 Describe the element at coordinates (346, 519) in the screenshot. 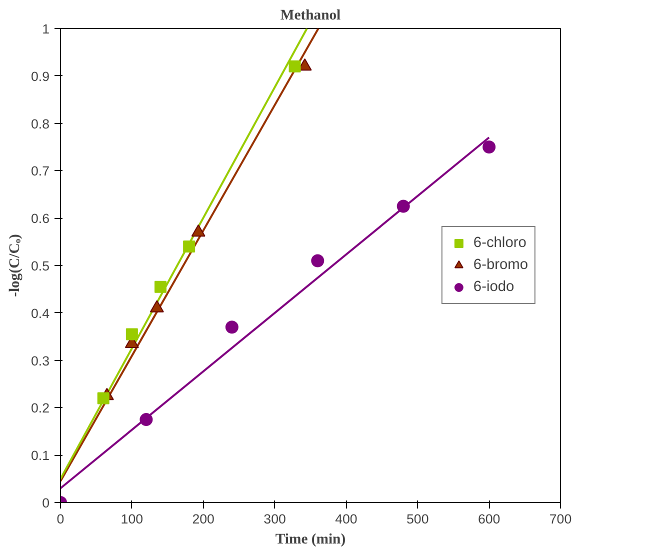

I see `x-tick-label: 400` at that location.